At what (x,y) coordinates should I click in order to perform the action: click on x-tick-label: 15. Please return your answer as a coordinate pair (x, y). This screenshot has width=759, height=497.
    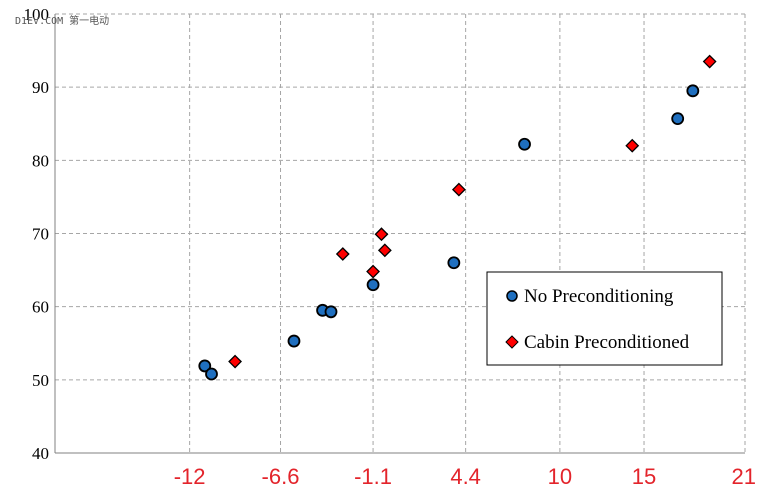
    Looking at the image, I should click on (644, 476).